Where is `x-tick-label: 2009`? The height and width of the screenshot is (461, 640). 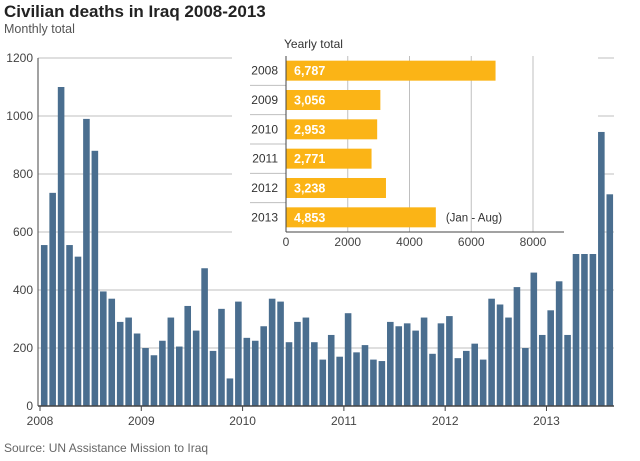
x-tick-label: 2009 is located at coordinates (141, 421).